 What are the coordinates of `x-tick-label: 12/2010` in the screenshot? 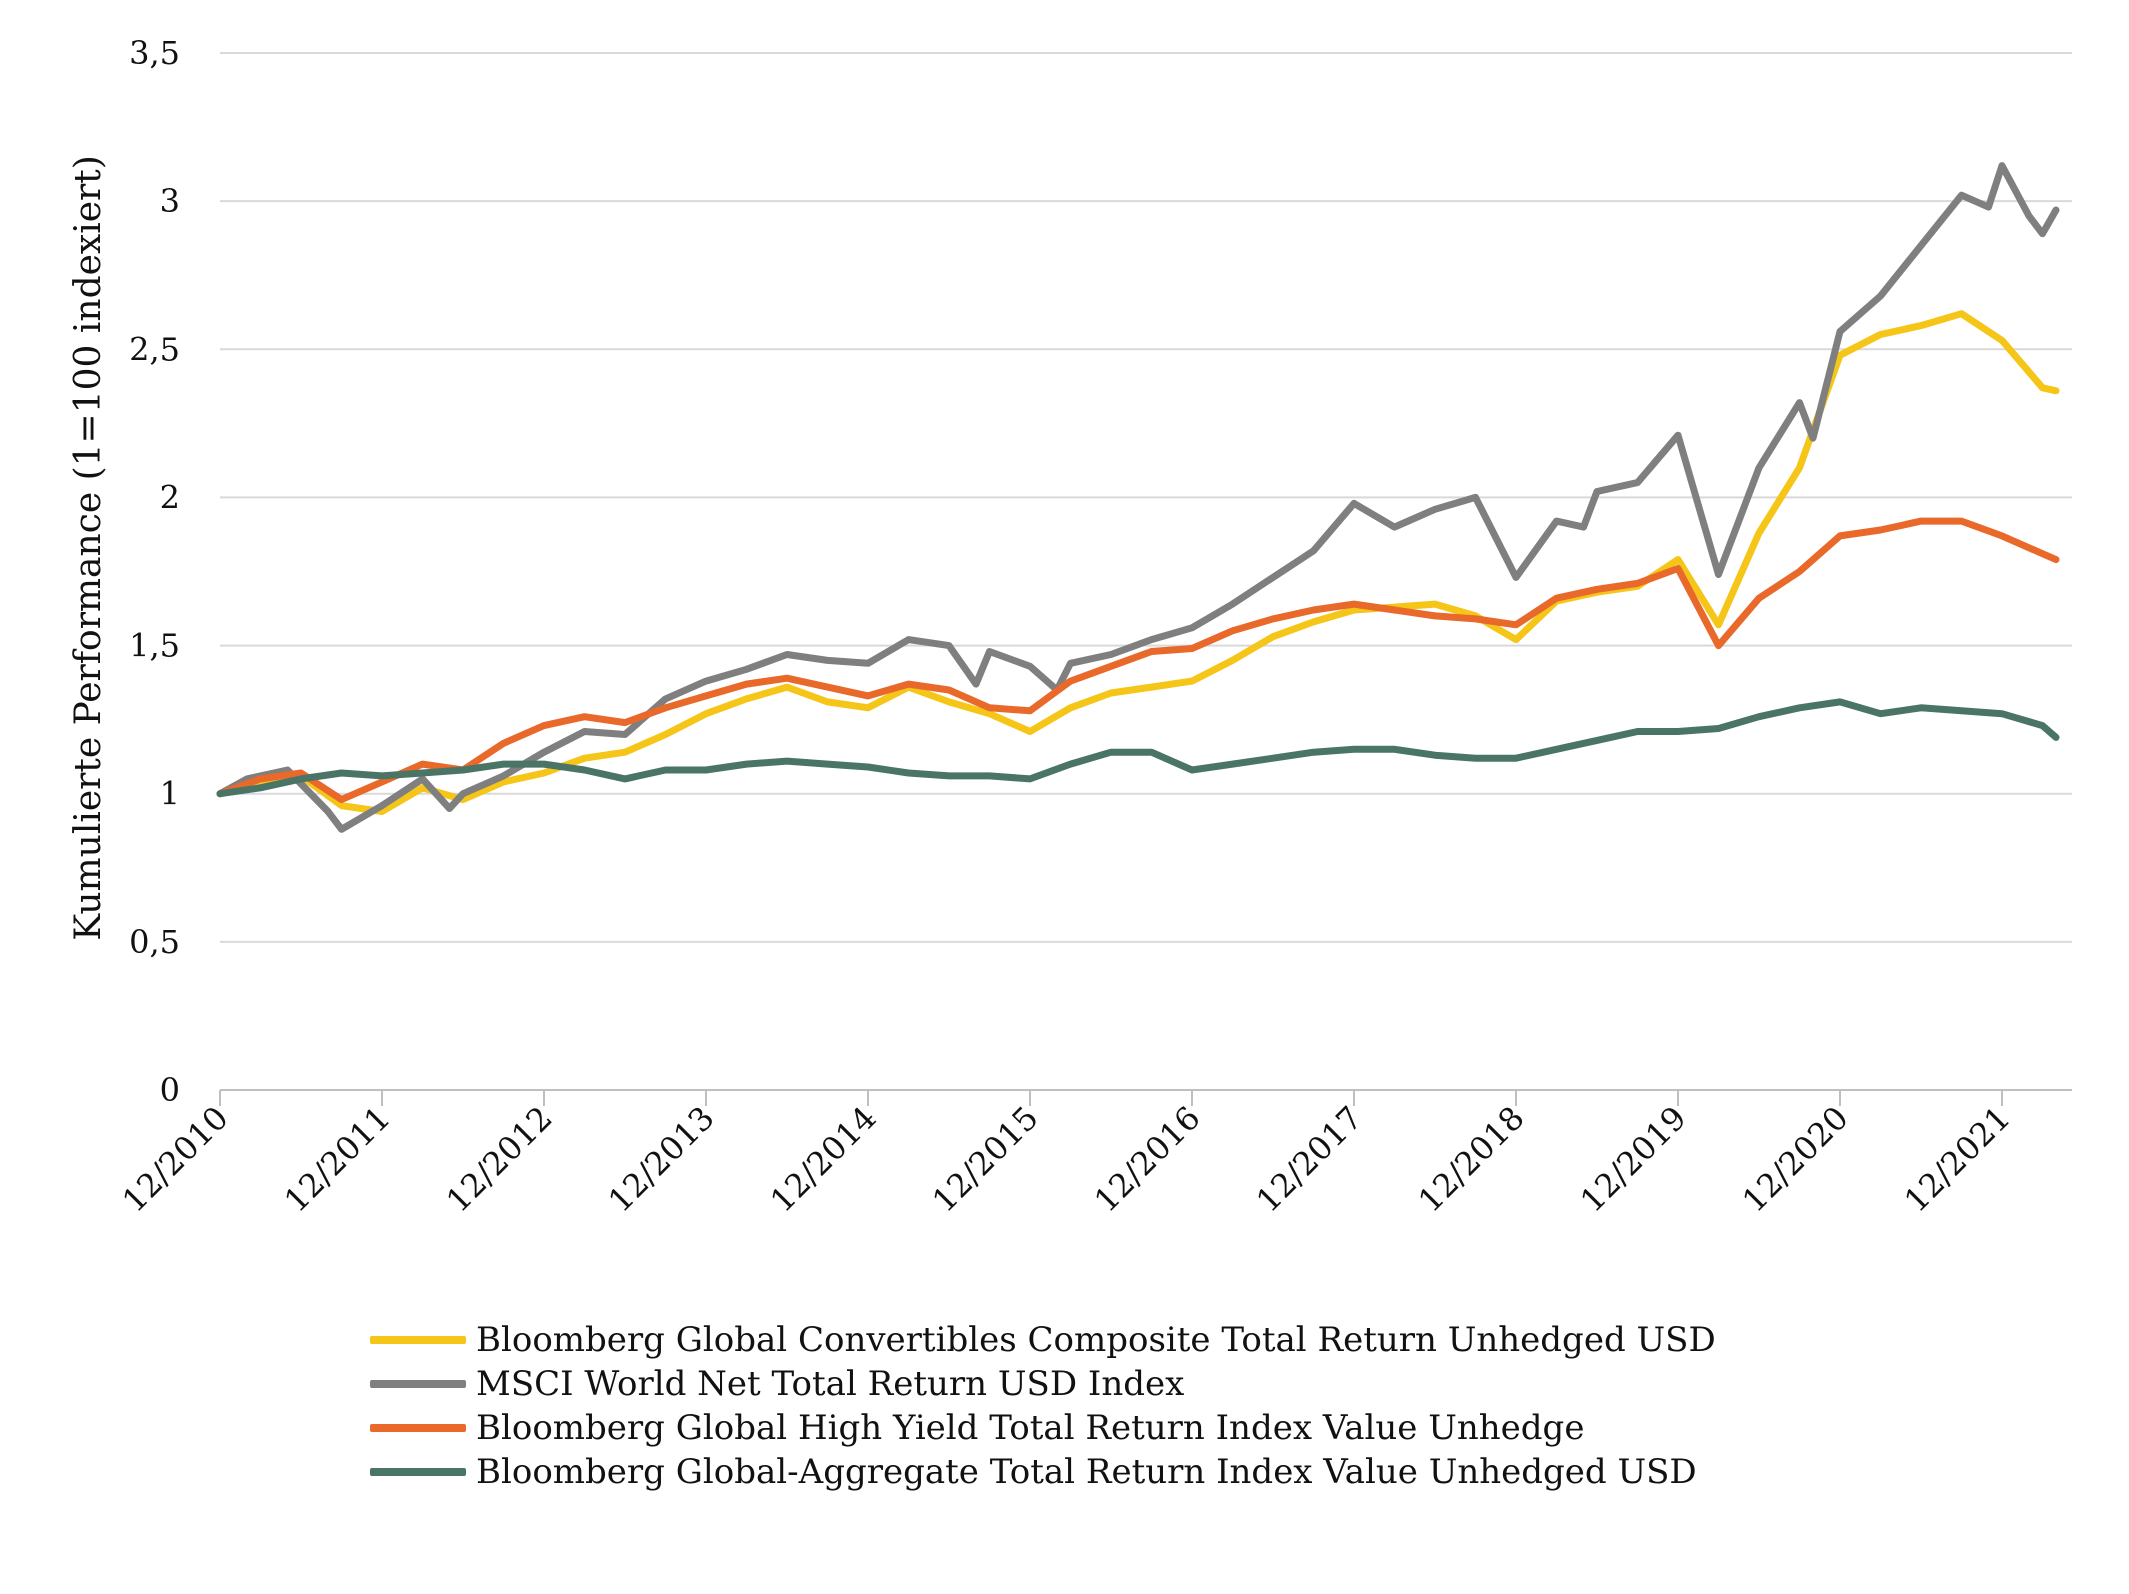 It's located at (175, 1159).